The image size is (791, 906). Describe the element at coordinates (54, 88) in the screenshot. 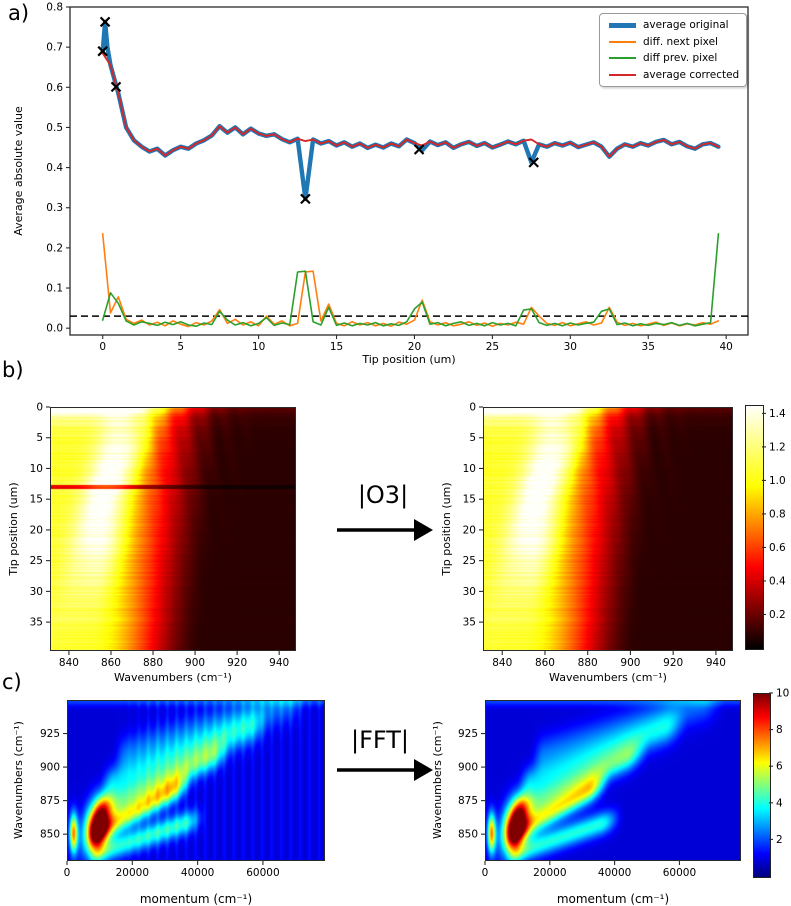

I see `a-y-tick-label: 0.6` at that location.